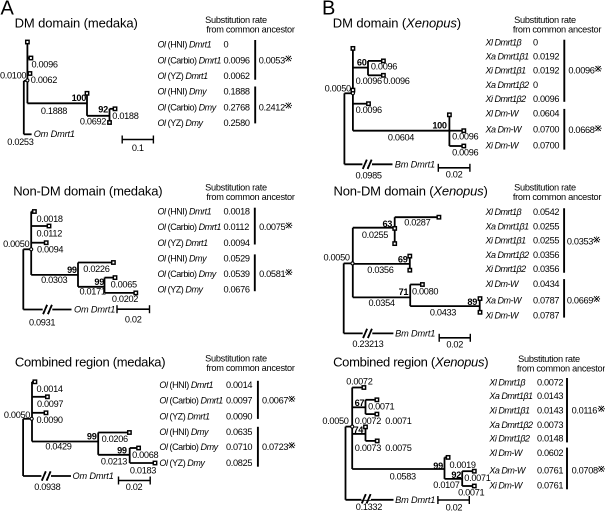 The width and height of the screenshot is (605, 512). What do you see at coordinates (367, 344) in the screenshot?
I see `svg-text: 0.23213` at bounding box center [367, 344].